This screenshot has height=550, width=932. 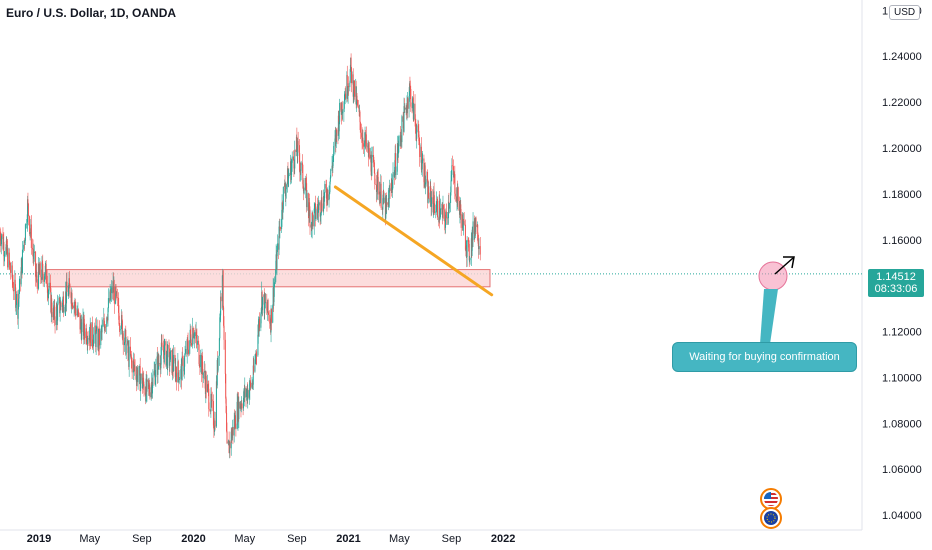 I want to click on y-tick-label: 1.20000, so click(x=902, y=149).